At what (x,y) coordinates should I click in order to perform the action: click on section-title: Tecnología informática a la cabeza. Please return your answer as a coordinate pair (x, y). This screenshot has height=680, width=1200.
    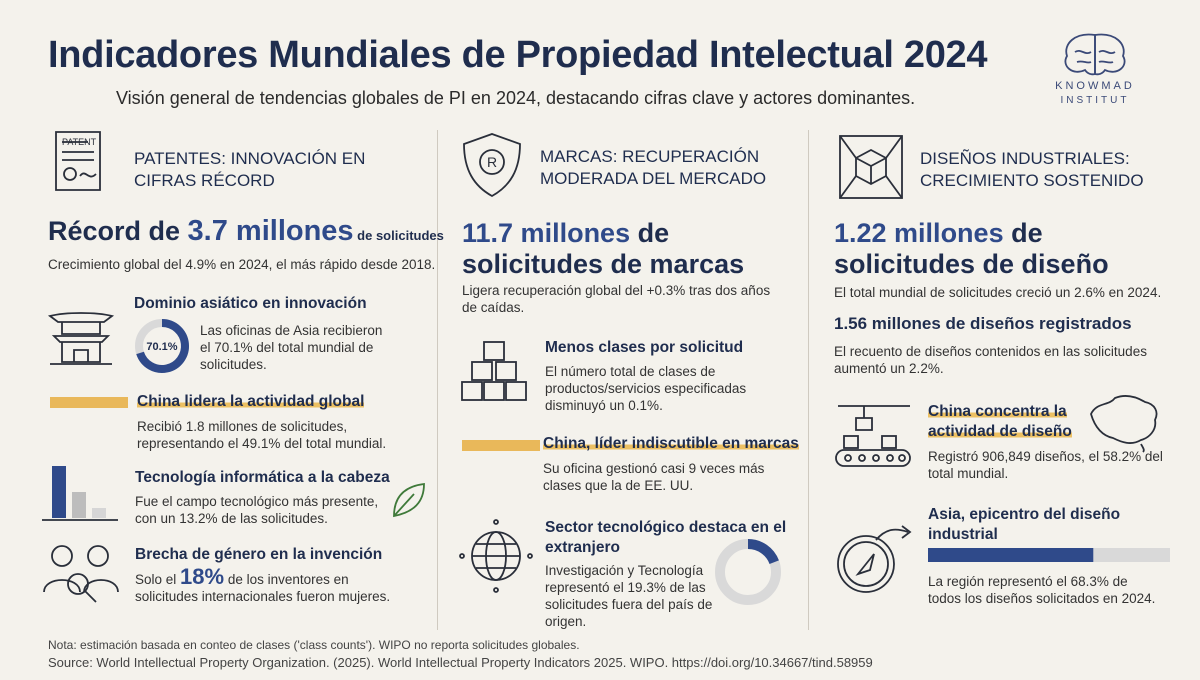
    Looking at the image, I should click on (262, 477).